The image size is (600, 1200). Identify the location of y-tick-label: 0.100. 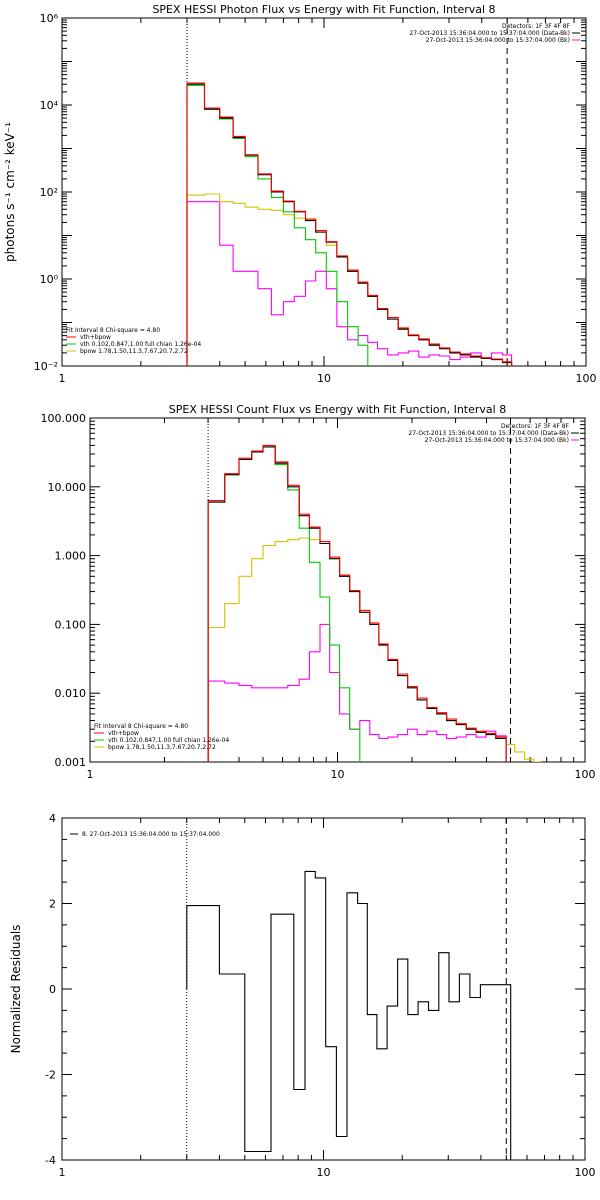
(71, 624).